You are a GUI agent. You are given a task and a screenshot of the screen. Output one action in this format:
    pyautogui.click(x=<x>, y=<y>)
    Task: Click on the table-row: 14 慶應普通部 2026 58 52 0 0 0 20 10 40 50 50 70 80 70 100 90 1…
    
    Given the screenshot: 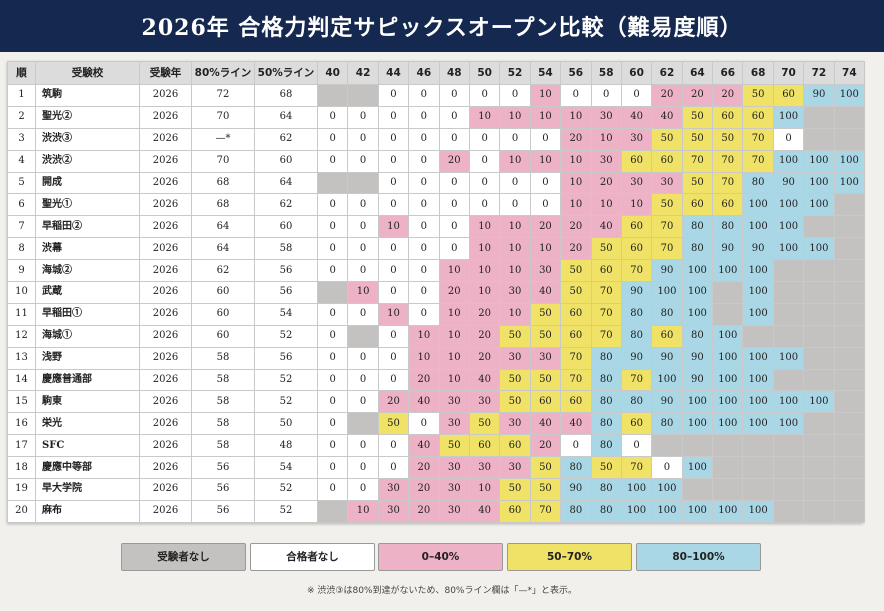 What is the action you would take?
    pyautogui.click(x=436, y=380)
    